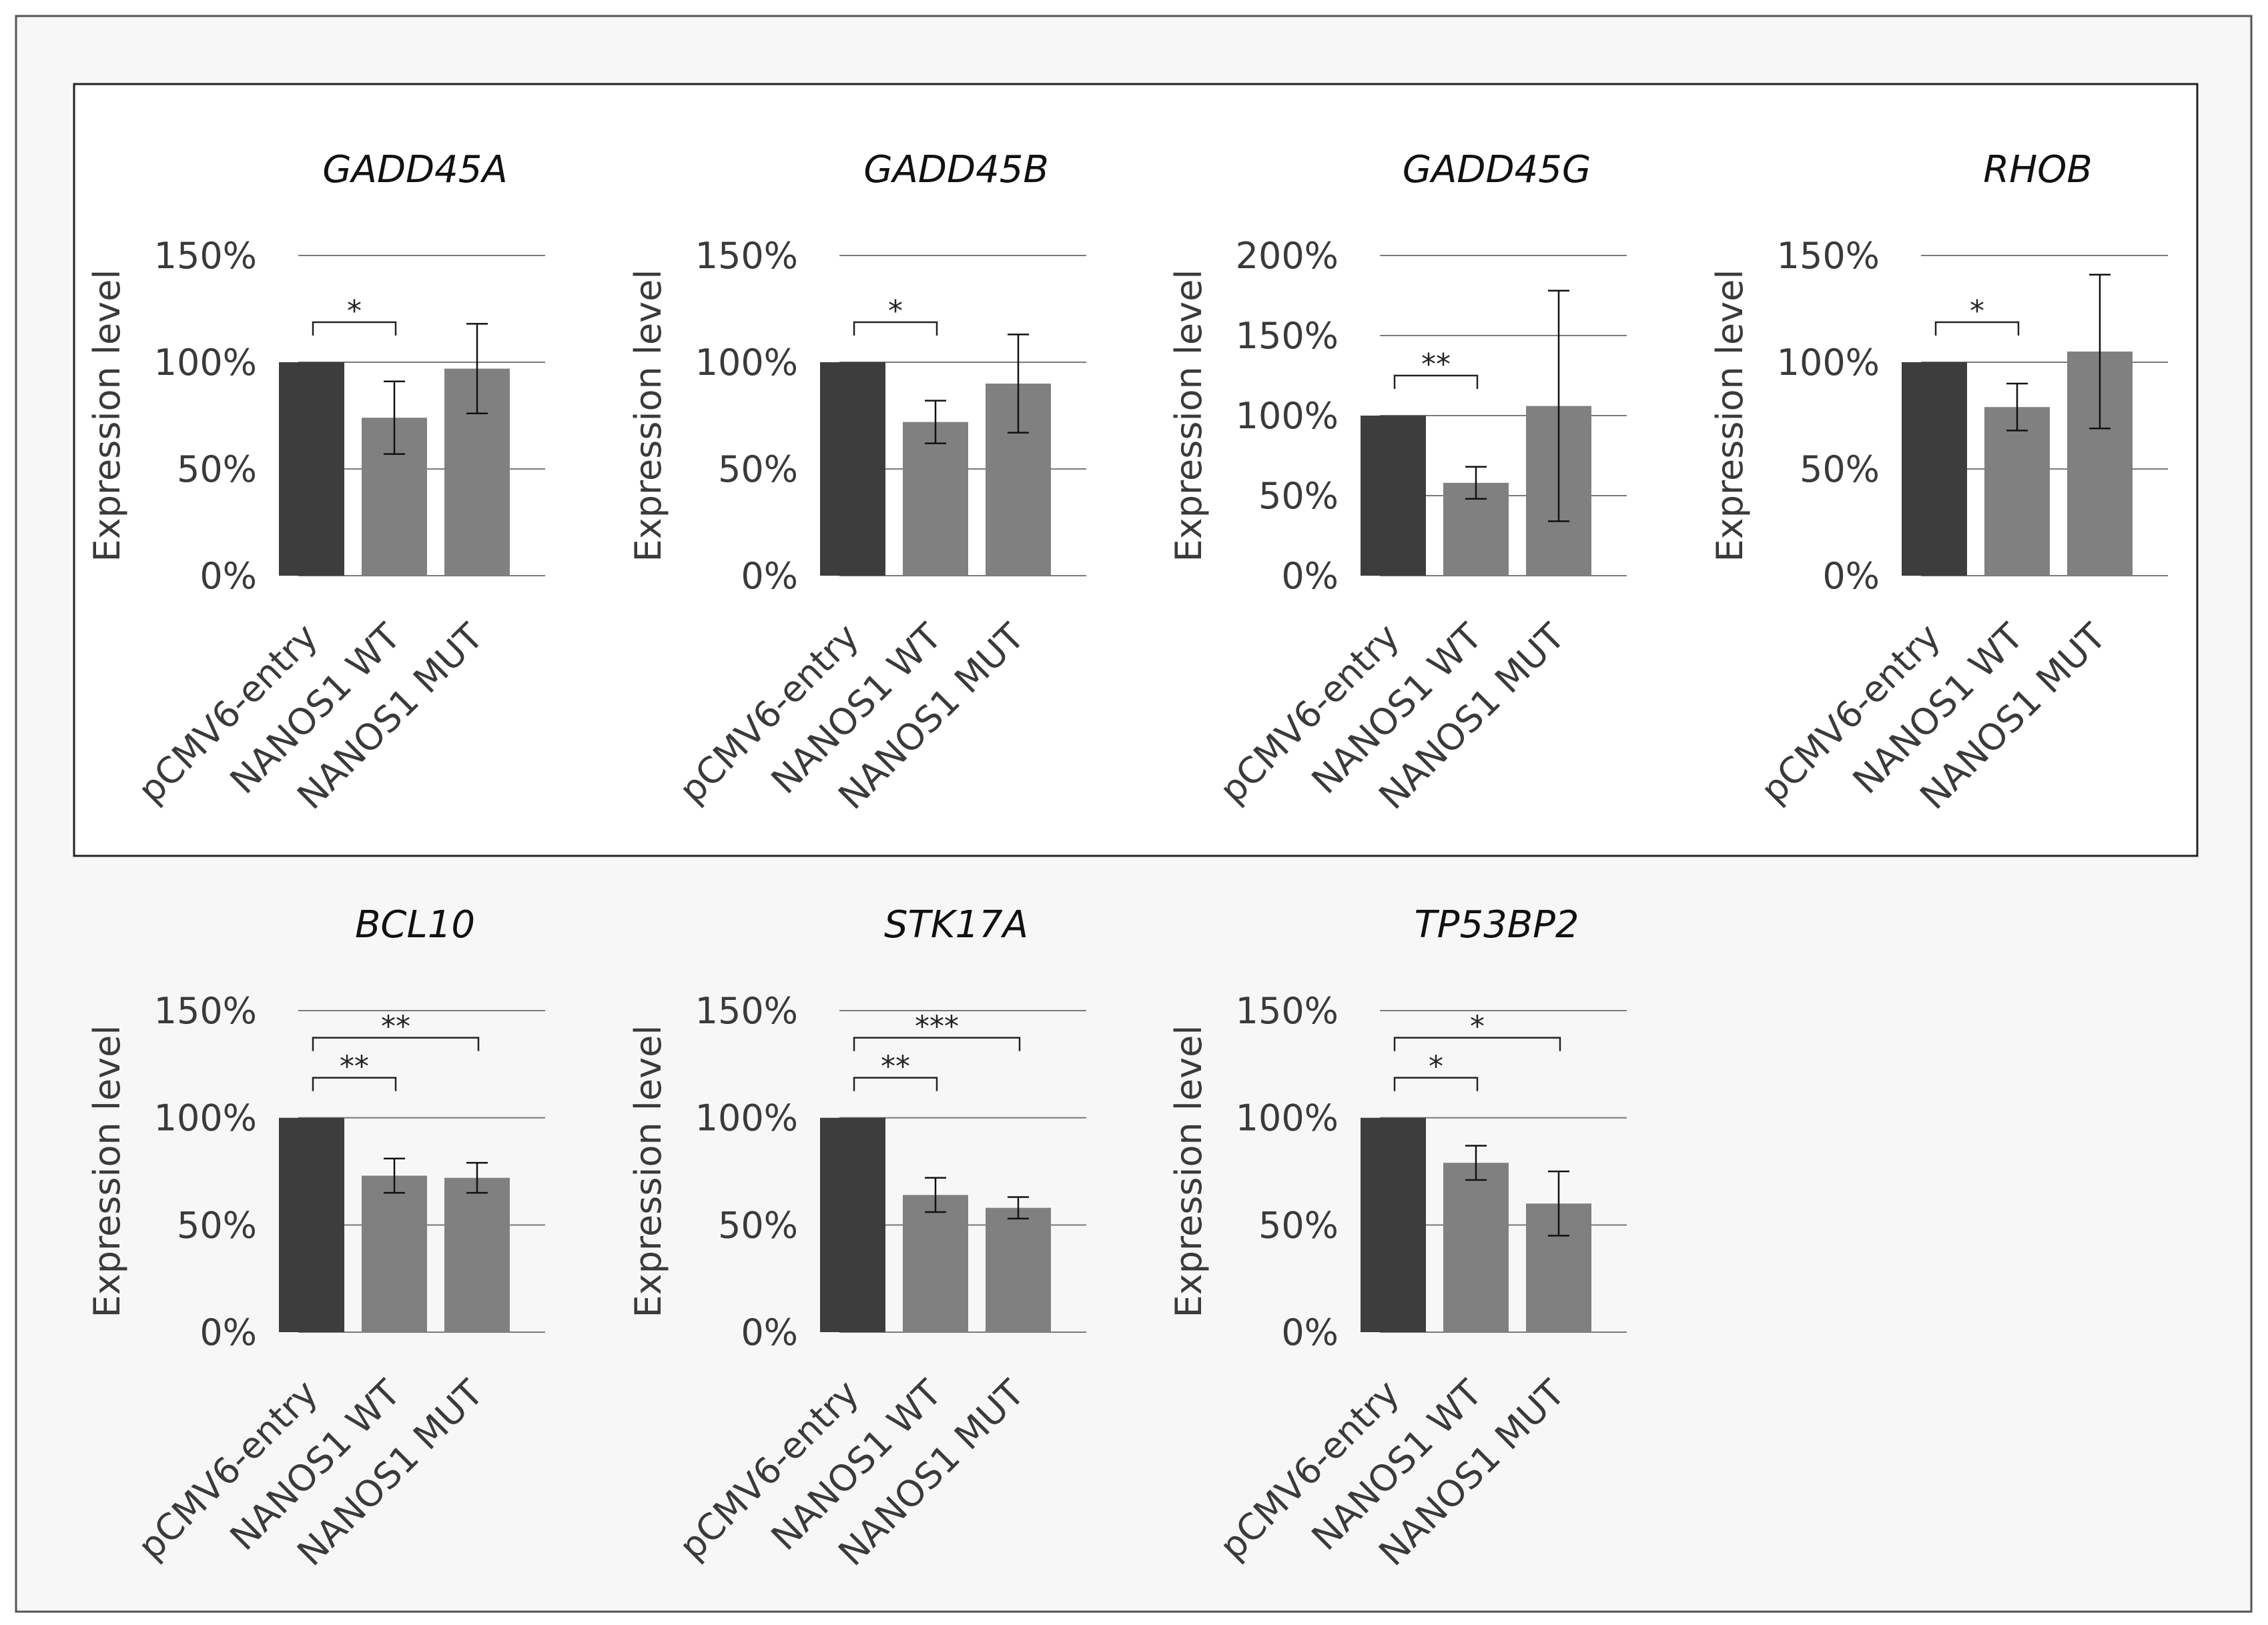  What do you see at coordinates (1496, 925) in the screenshot?
I see `chart-title: TP53BP2` at bounding box center [1496, 925].